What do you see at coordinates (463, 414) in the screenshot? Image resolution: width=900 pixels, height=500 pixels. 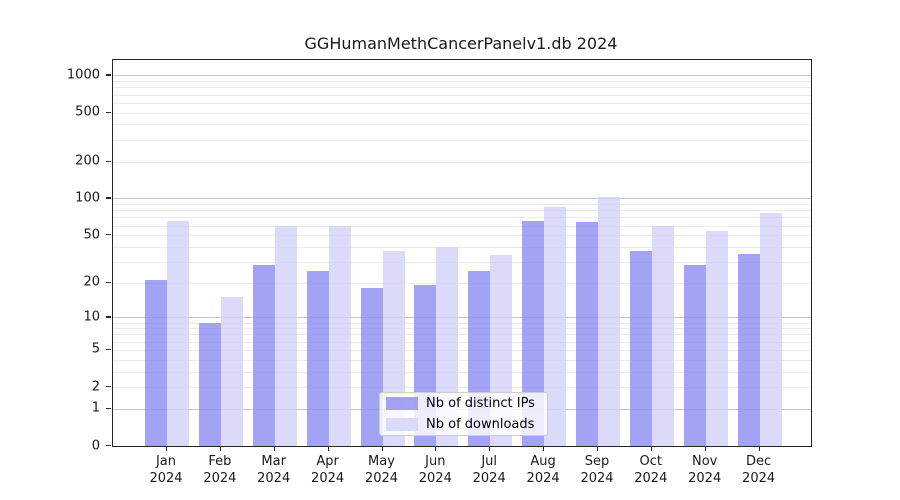 I see `legend: Nb of distinct IPs Nb of downloads` at bounding box center [463, 414].